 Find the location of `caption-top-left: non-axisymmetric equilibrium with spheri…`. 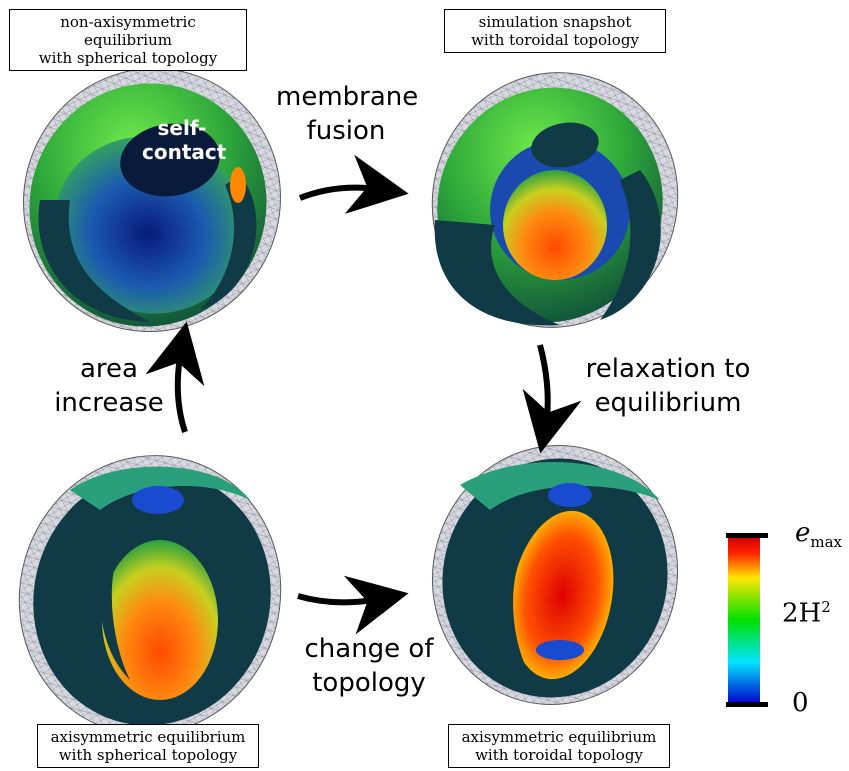

caption-top-left: non-axisymmetric equilibrium with spheri… is located at coordinates (128, 40).